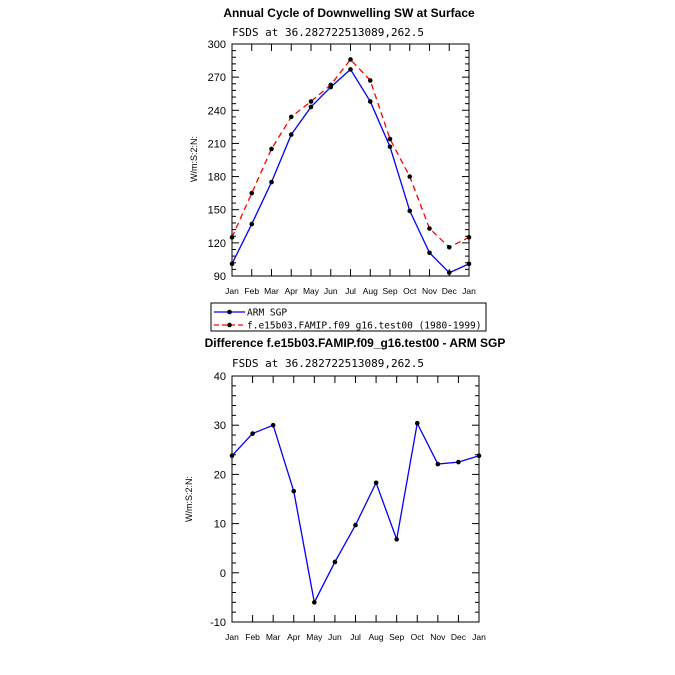  What do you see at coordinates (217, 178) in the screenshot?
I see `y-tick-label: 180` at bounding box center [217, 178].